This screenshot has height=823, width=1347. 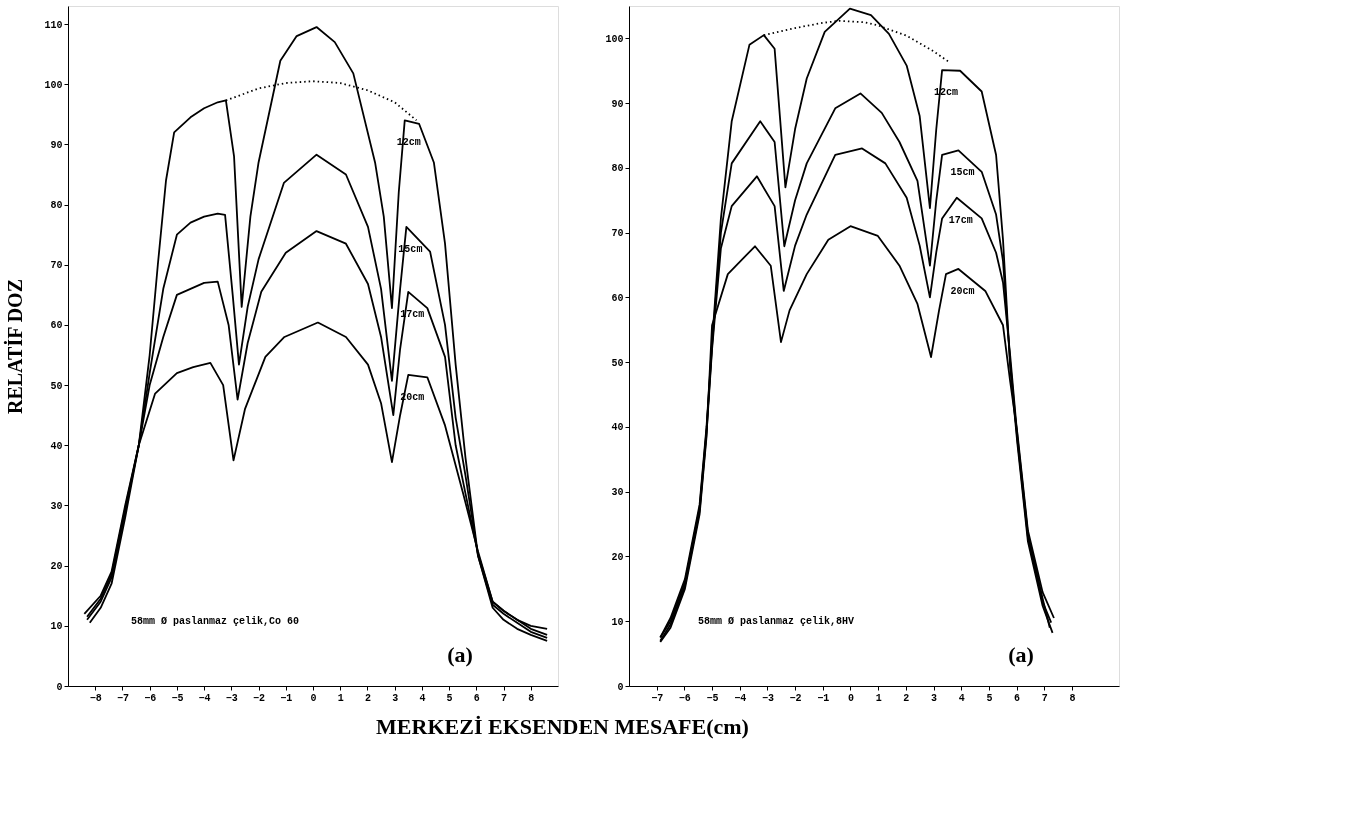 I want to click on series-label: 15cm, so click(x=962, y=173).